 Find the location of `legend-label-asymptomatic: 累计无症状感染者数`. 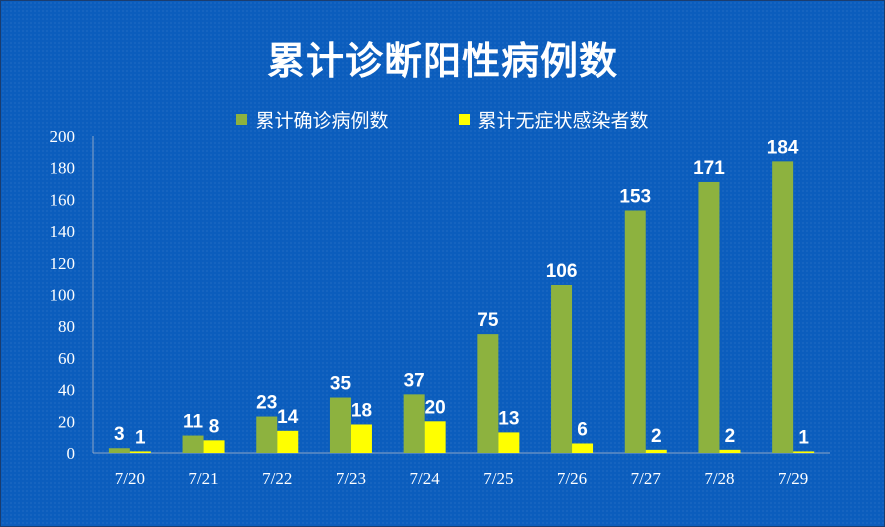

legend-label-asymptomatic: 累计无症状感染者数 is located at coordinates (563, 121).